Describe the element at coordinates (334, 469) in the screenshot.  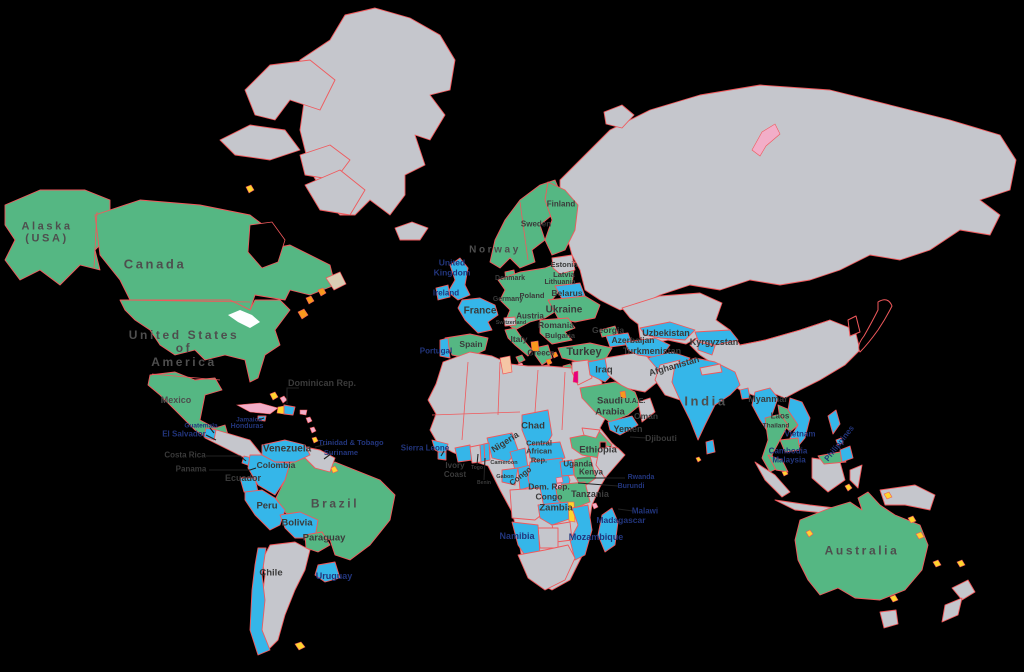
I see `country-french-guiana-dot` at that location.